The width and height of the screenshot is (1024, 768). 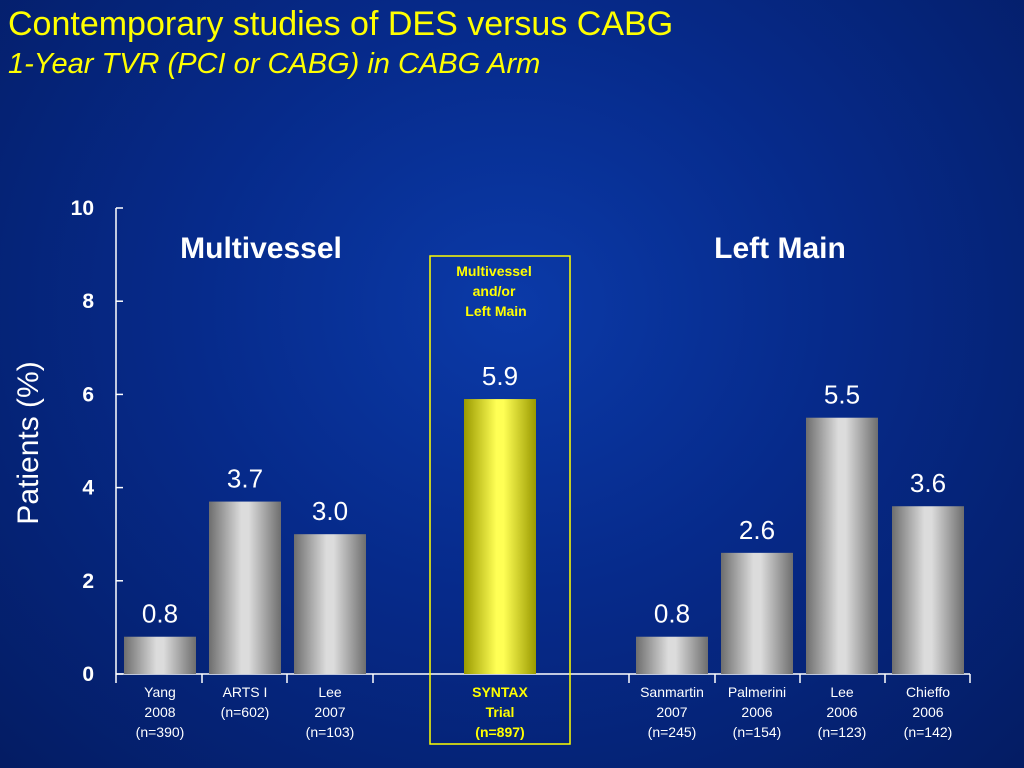 What do you see at coordinates (88, 581) in the screenshot?
I see `y-tick-label: 2` at bounding box center [88, 581].